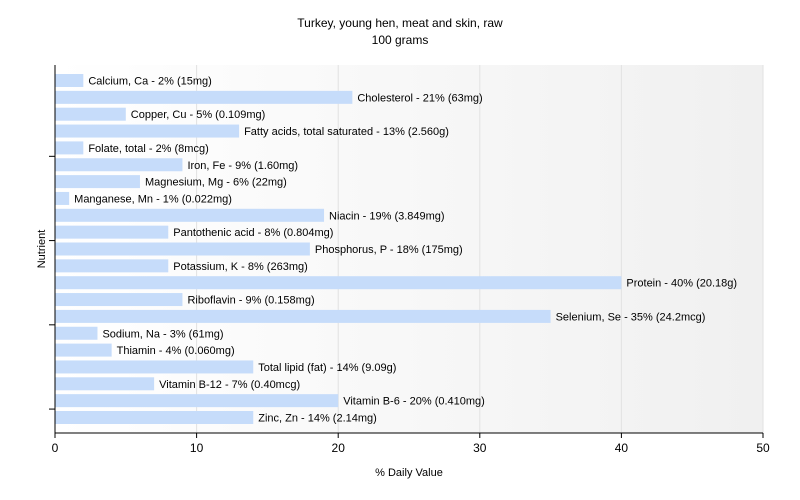 The height and width of the screenshot is (500, 800). I want to click on x-tick-label: 40, so click(622, 448).